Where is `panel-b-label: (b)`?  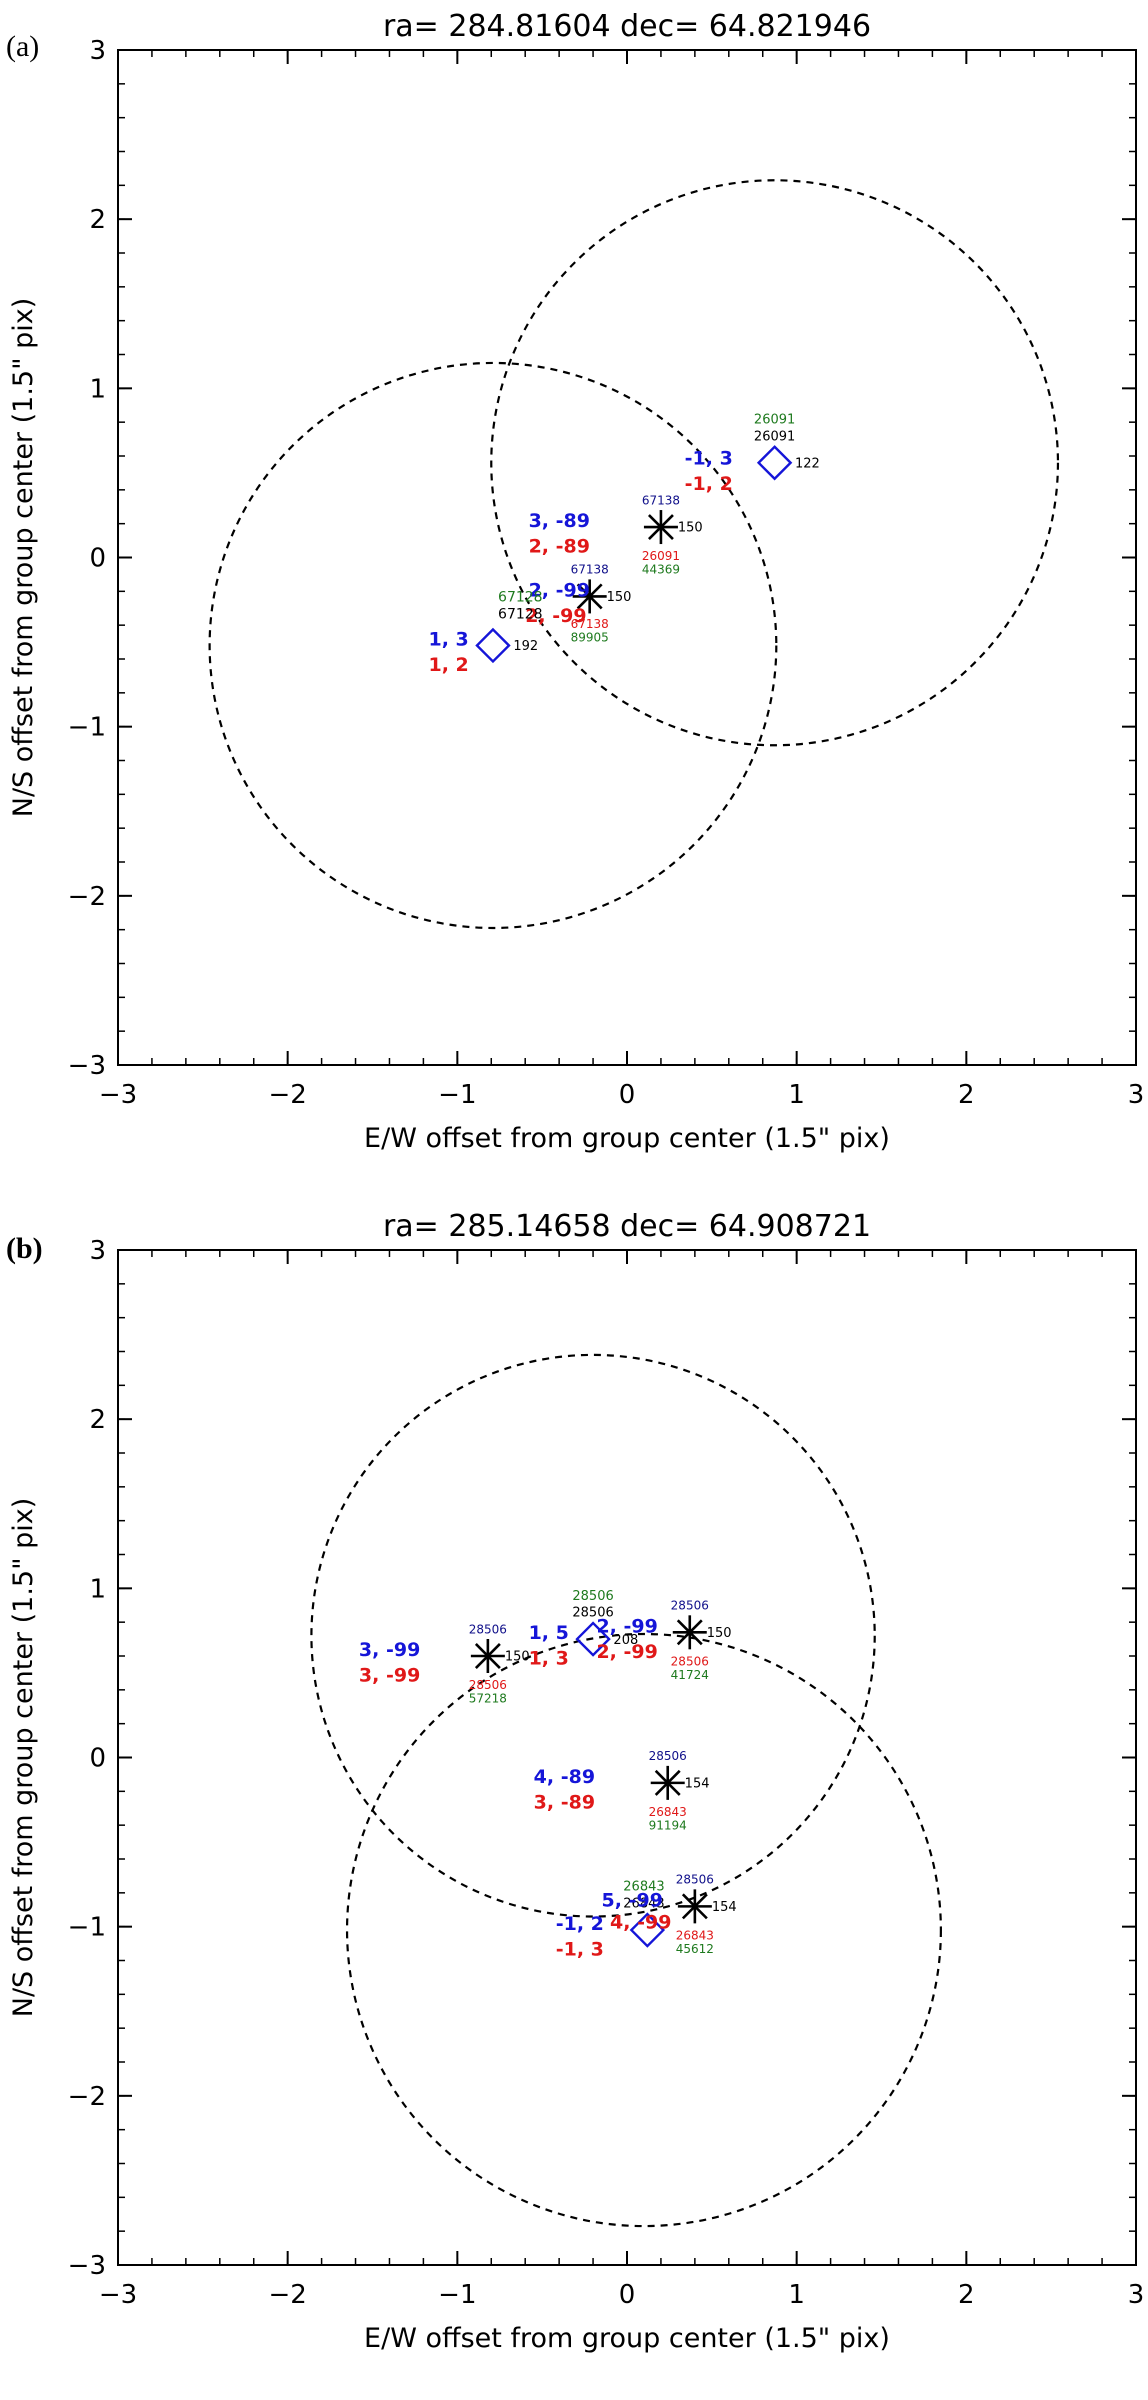 panel-b-label: (b) is located at coordinates (24, 1248).